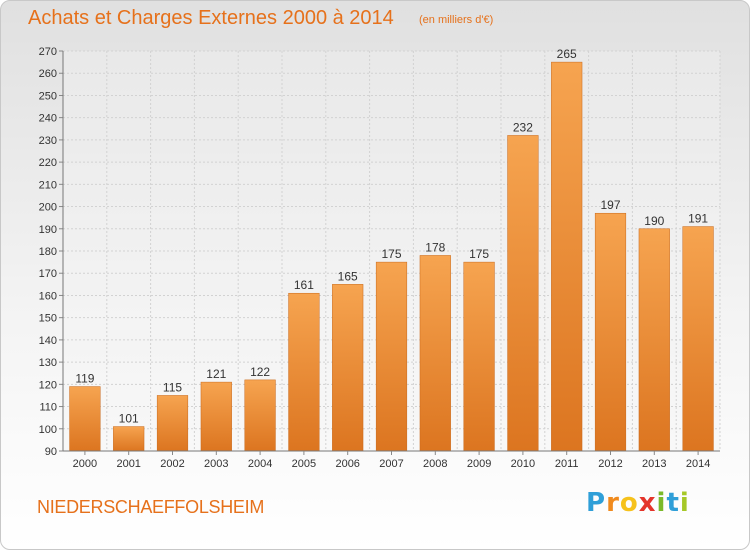 The image size is (750, 550). Describe the element at coordinates (48, 385) in the screenshot. I see `y-tick-label: 120` at that location.